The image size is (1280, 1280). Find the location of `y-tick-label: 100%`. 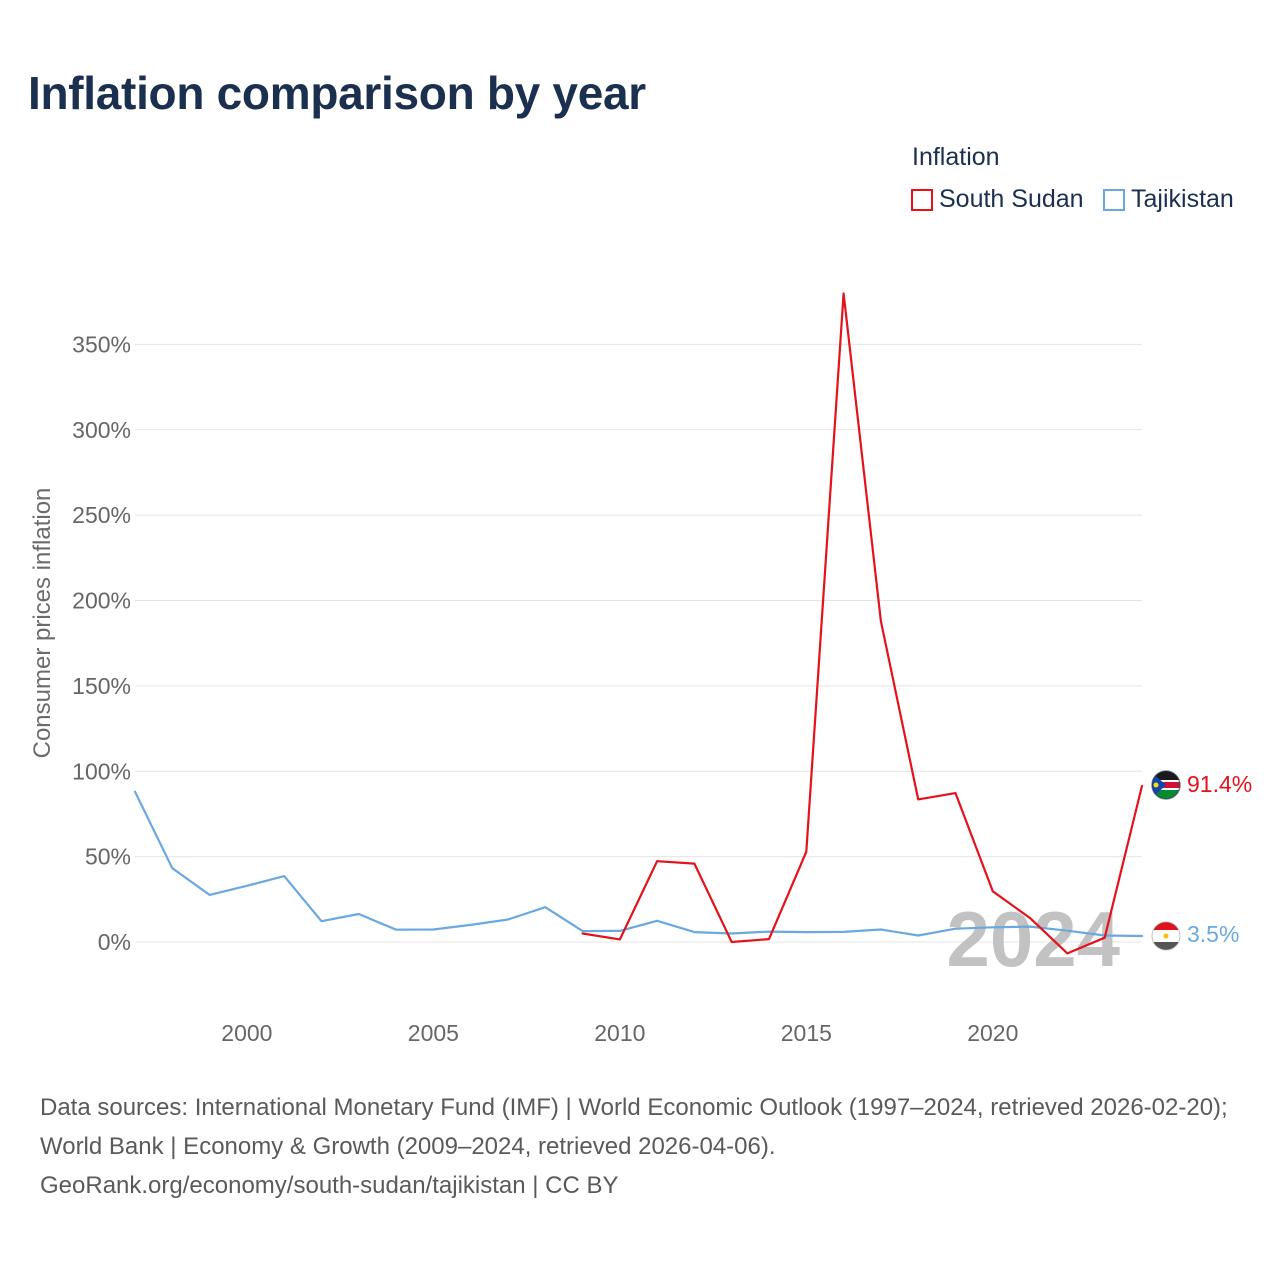

y-tick-label: 100% is located at coordinates (101, 771).